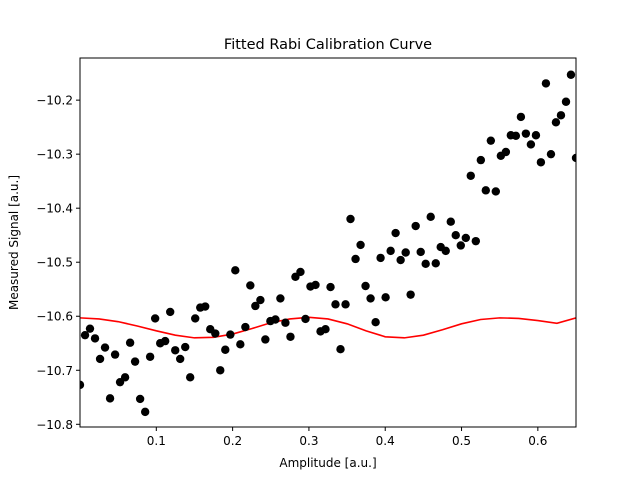 This screenshot has width=640, height=480. What do you see at coordinates (156, 441) in the screenshot?
I see `x-tick-label: 0.1` at bounding box center [156, 441].